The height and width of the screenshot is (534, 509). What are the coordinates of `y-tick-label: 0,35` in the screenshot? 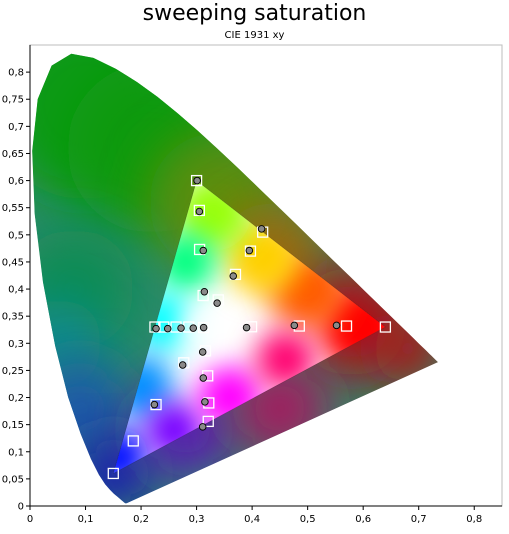 It's located at (13, 317).